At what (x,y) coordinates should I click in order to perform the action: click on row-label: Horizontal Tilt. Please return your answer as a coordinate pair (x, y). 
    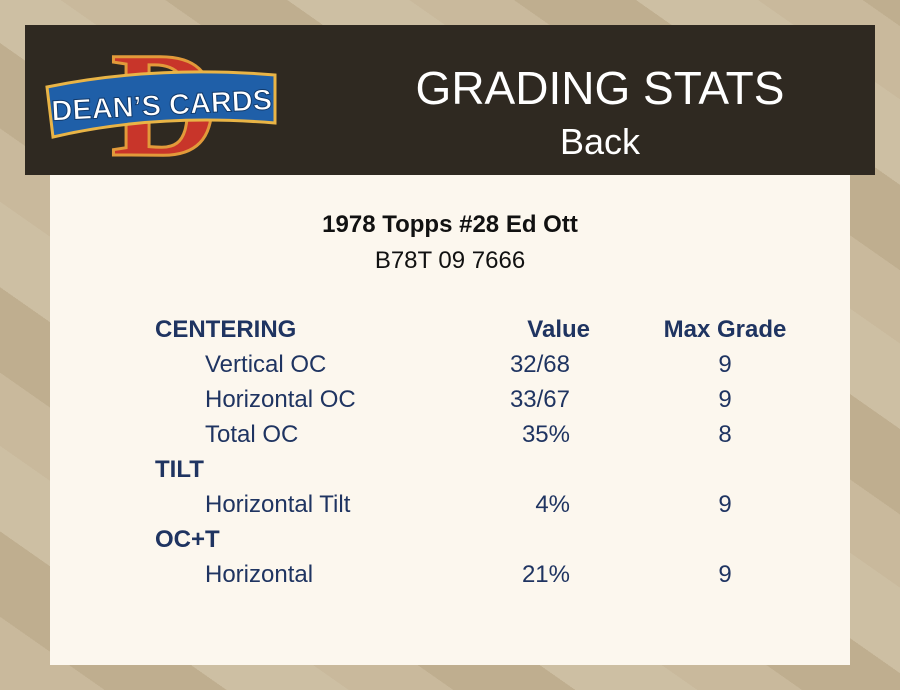
    Looking at the image, I should click on (278, 504).